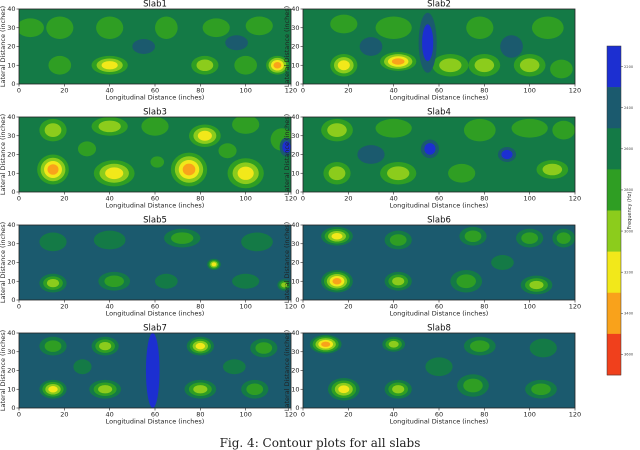 This screenshot has height=450, width=640. Describe the element at coordinates (629, 231) in the screenshot. I see `colorbar-tick-label: 3000` at that location.